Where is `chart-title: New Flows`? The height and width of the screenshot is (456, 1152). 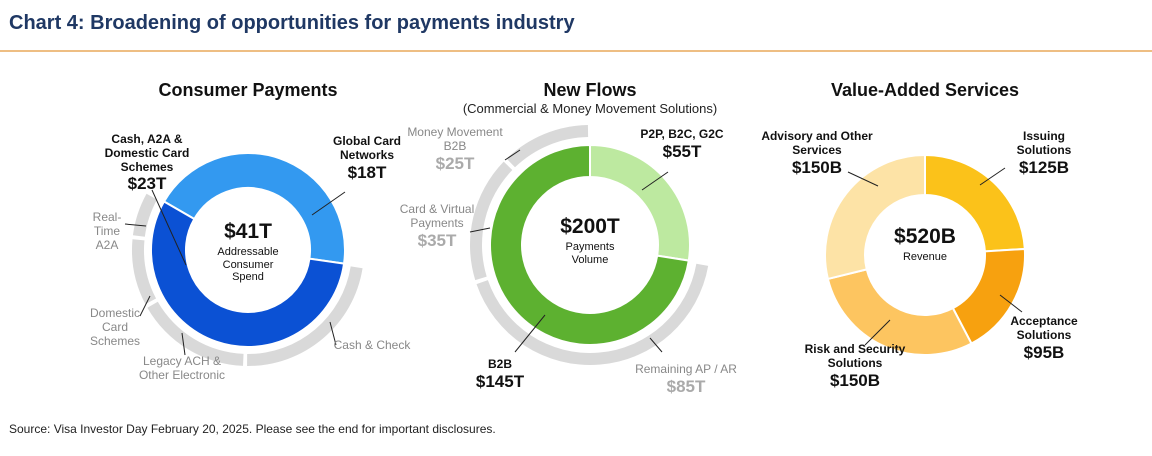
chart-title: New Flows is located at coordinates (590, 90).